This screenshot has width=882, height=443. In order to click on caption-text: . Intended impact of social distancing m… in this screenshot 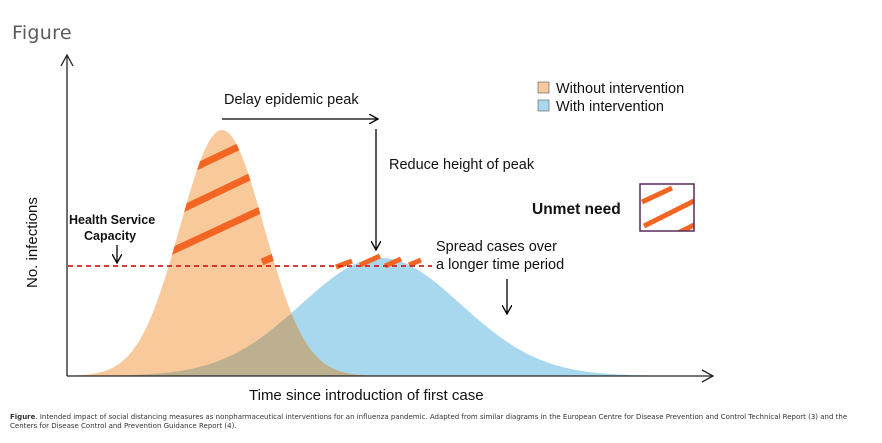, I will do `click(429, 421)`.